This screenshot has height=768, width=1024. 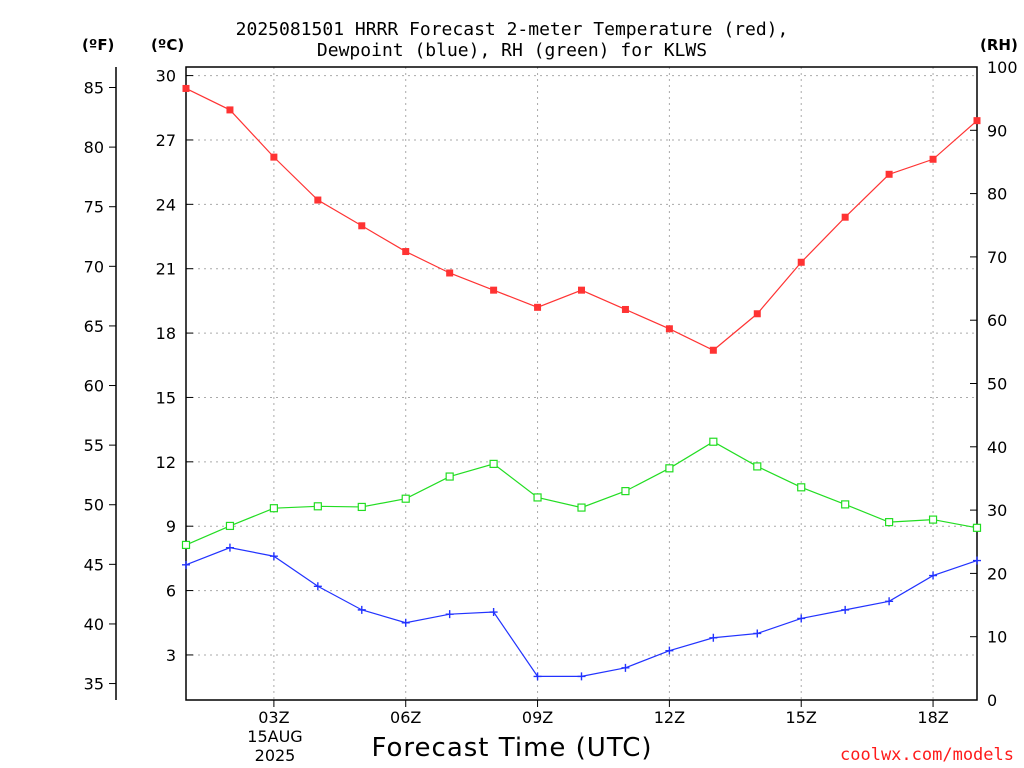 What do you see at coordinates (273, 717) in the screenshot?
I see `x-tick-label: 03Z` at bounding box center [273, 717].